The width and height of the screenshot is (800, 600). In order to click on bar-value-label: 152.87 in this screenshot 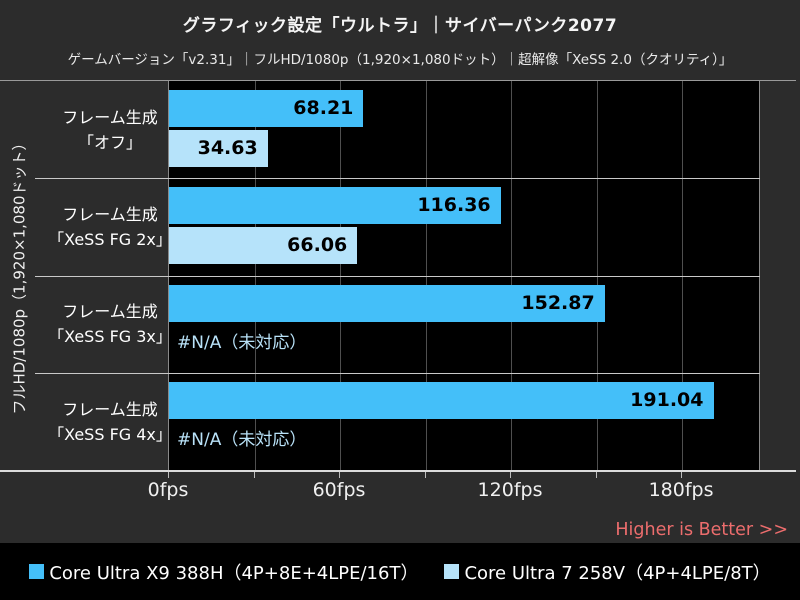, I will do `click(558, 303)`.